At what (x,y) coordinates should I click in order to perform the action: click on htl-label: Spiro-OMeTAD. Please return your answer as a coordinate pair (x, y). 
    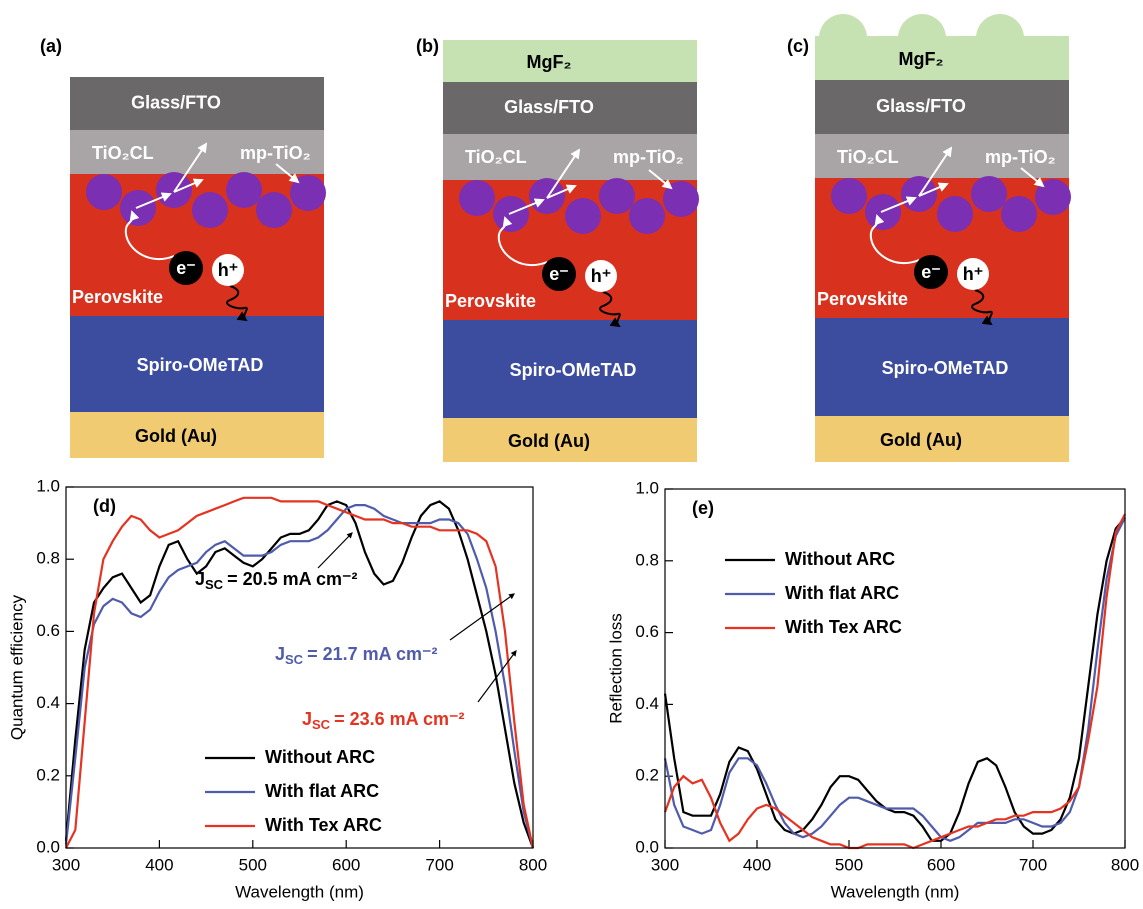
    Looking at the image, I should click on (200, 365).